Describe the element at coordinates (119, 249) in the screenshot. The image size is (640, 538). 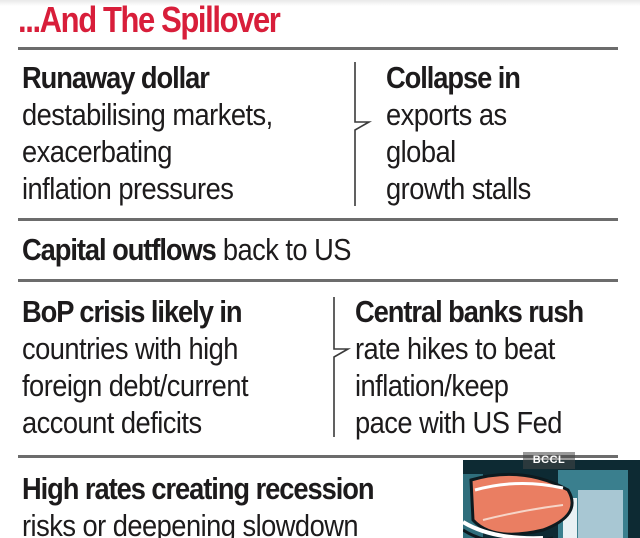
I see `block-head: Capital outflows` at that location.